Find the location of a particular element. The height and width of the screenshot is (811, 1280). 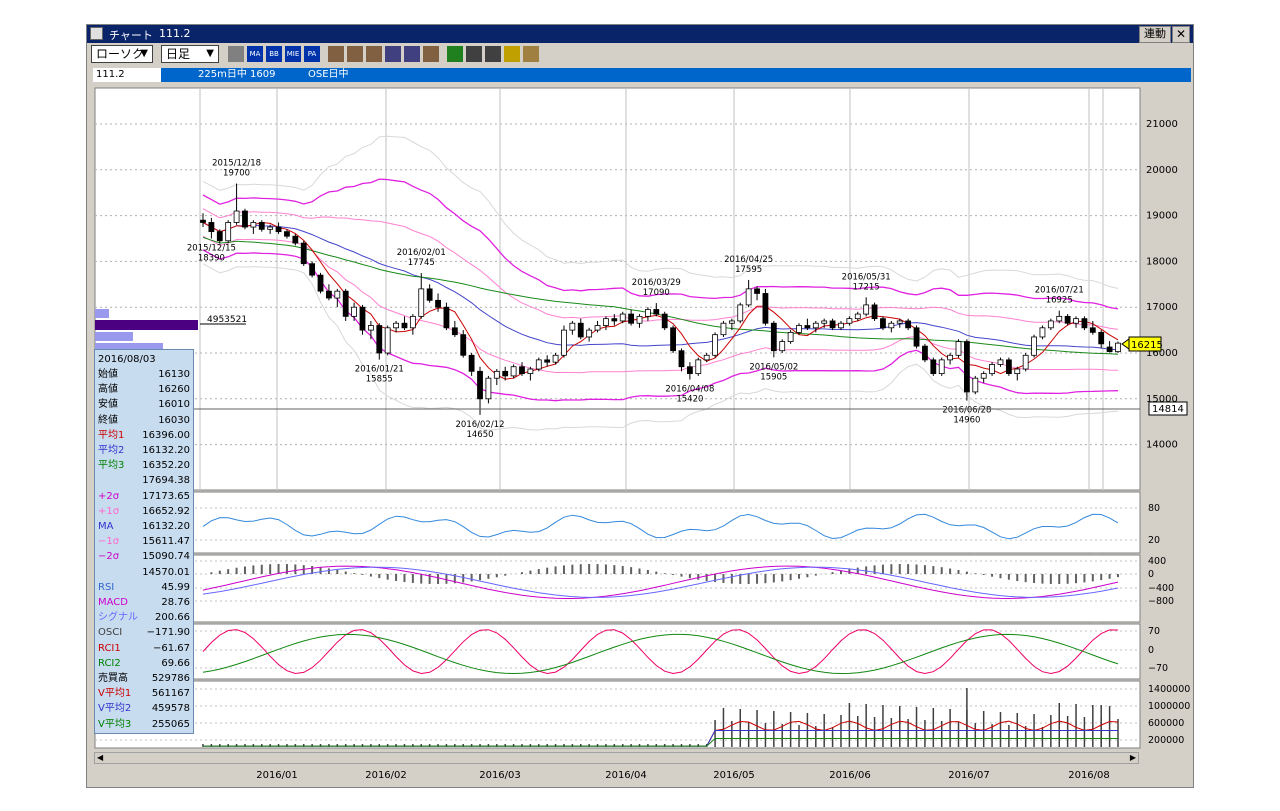

chart-type-select: ローソク ▼ is located at coordinates (122, 54).